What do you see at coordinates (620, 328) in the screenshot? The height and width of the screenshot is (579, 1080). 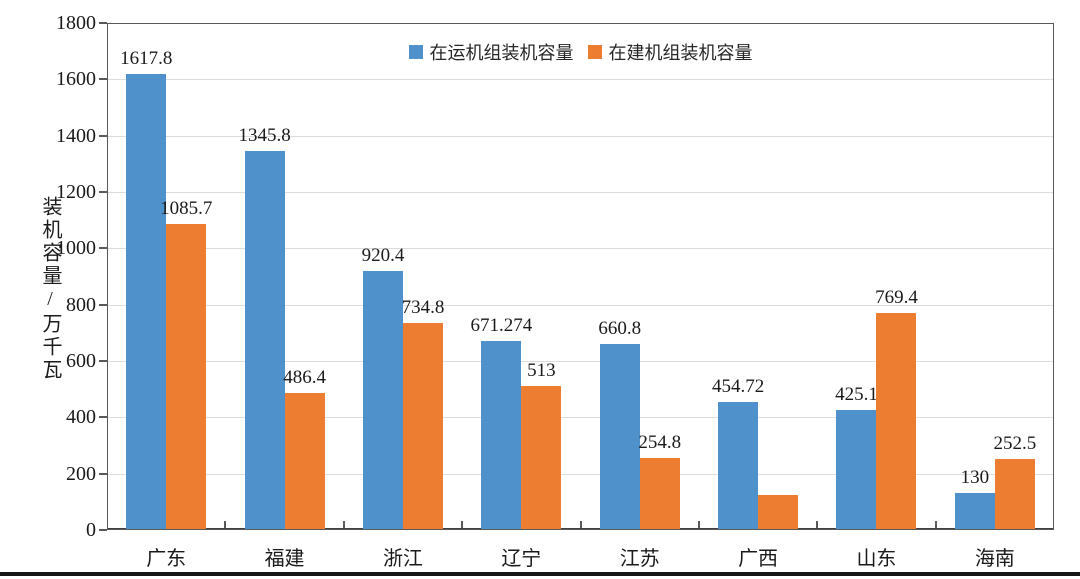 I see `bar-value-label: 660.8` at bounding box center [620, 328].